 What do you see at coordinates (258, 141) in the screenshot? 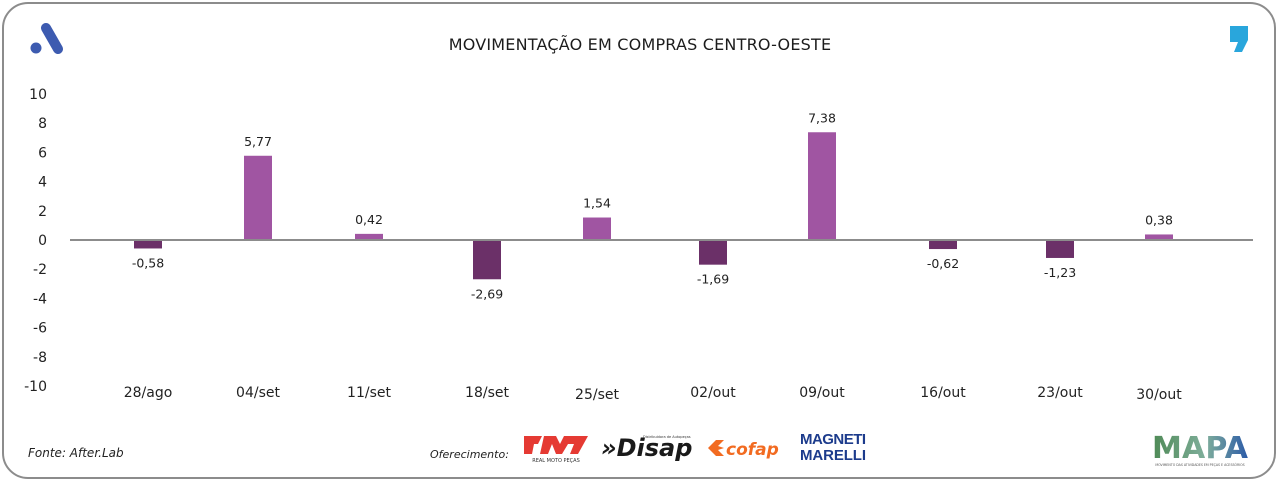
I see `data-label: 5,77` at bounding box center [258, 141].